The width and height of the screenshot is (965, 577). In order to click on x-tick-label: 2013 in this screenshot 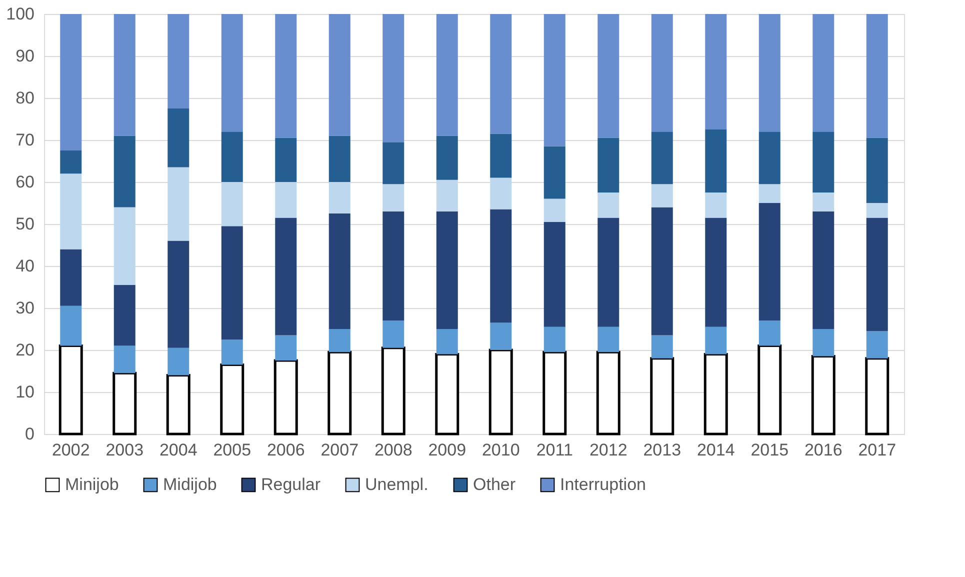, I will do `click(662, 450)`.